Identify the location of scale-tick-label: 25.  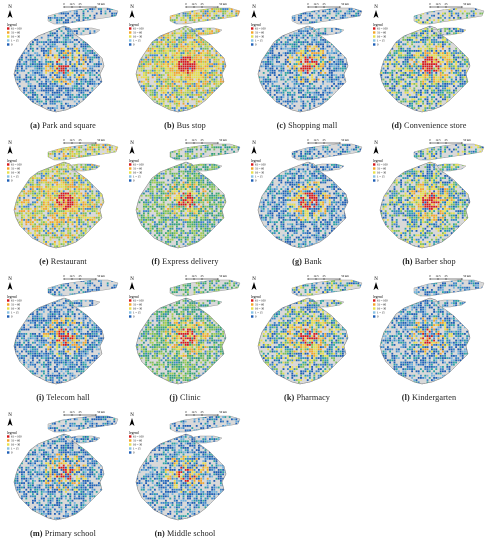
(203, 4).